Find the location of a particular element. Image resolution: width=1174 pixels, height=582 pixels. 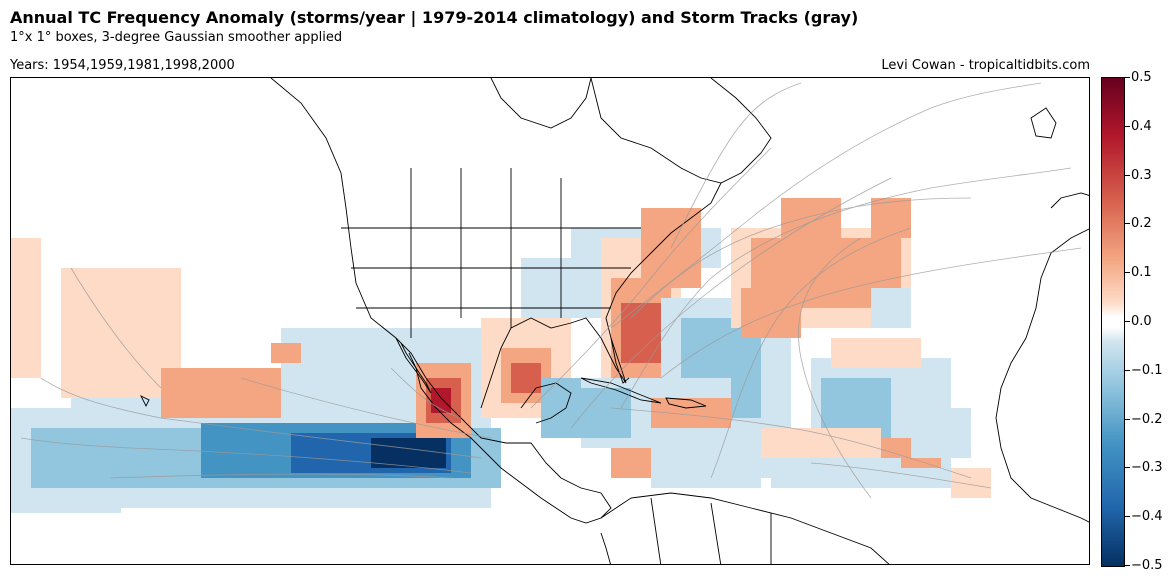

credit-label: Levi Cowan - tropicaltidbits.com is located at coordinates (985, 65).